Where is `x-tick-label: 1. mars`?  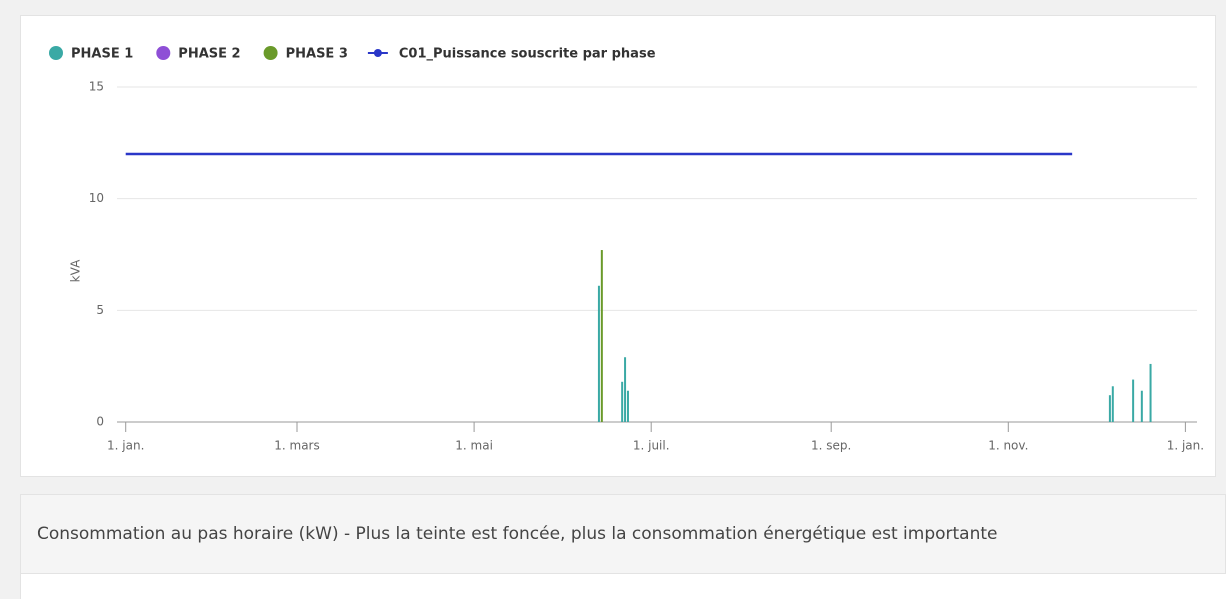
x-tick-label: 1. mars is located at coordinates (297, 446).